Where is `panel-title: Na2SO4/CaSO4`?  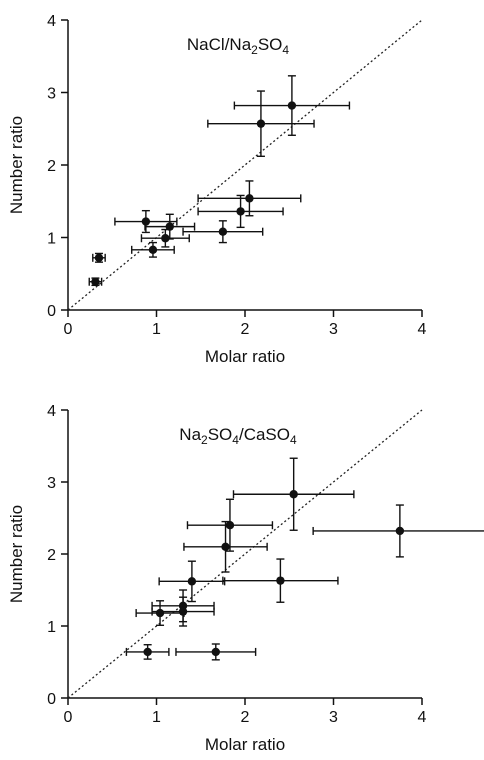
panel-title: Na2SO4/CaSO4 is located at coordinates (238, 436).